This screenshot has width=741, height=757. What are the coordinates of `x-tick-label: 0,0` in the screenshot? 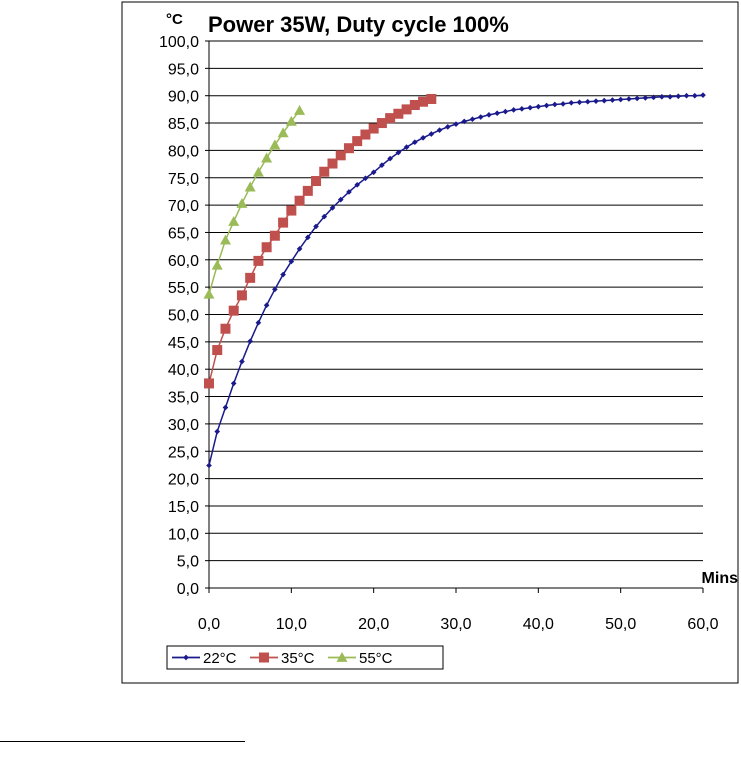 It's located at (209, 624).